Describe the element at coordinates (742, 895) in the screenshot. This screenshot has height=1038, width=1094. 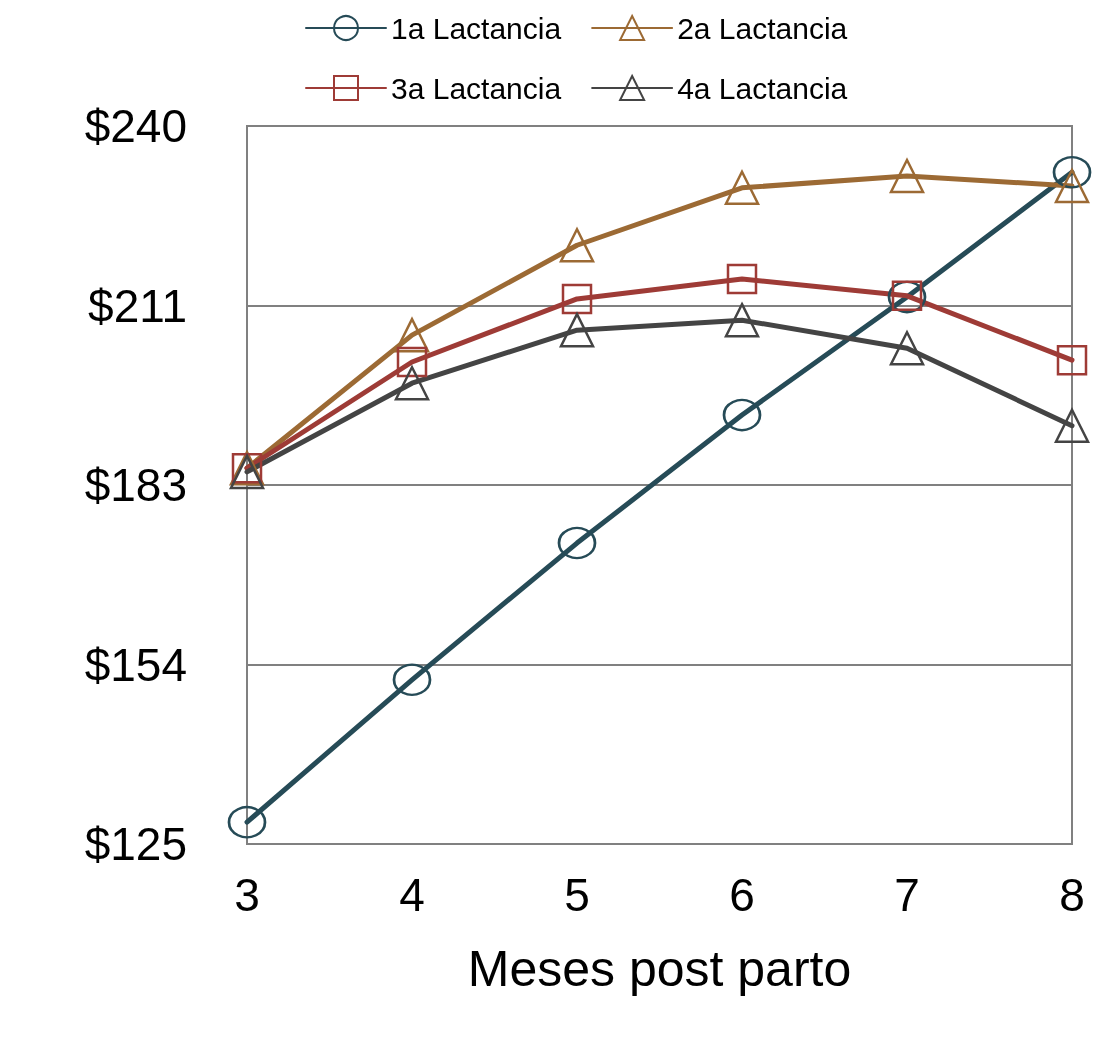
I see `x-tick-label: 6` at that location.